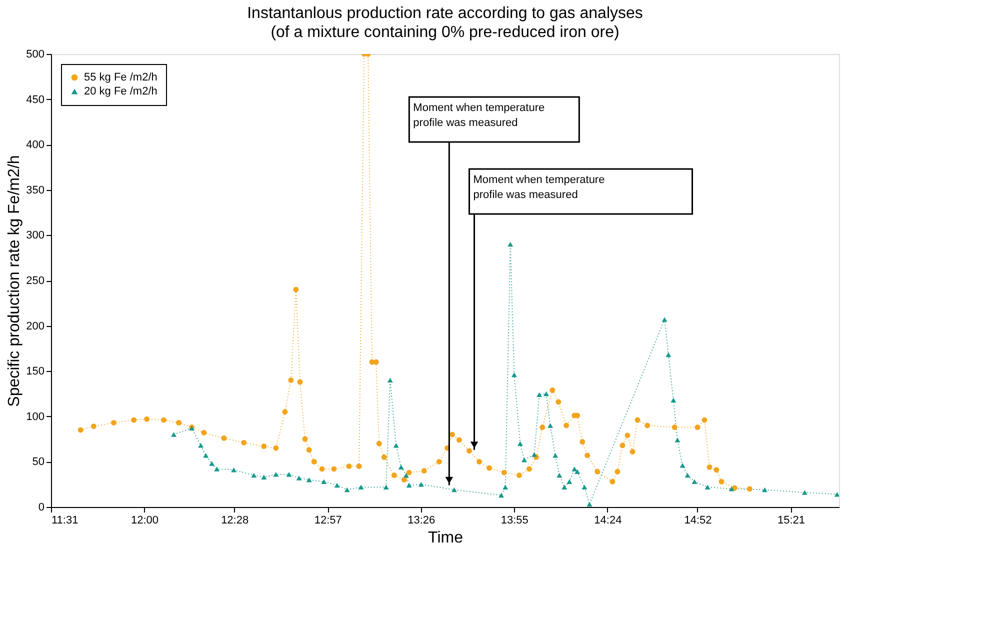  Describe the element at coordinates (35, 54) in the screenshot. I see `y-tick-label: 500` at that location.